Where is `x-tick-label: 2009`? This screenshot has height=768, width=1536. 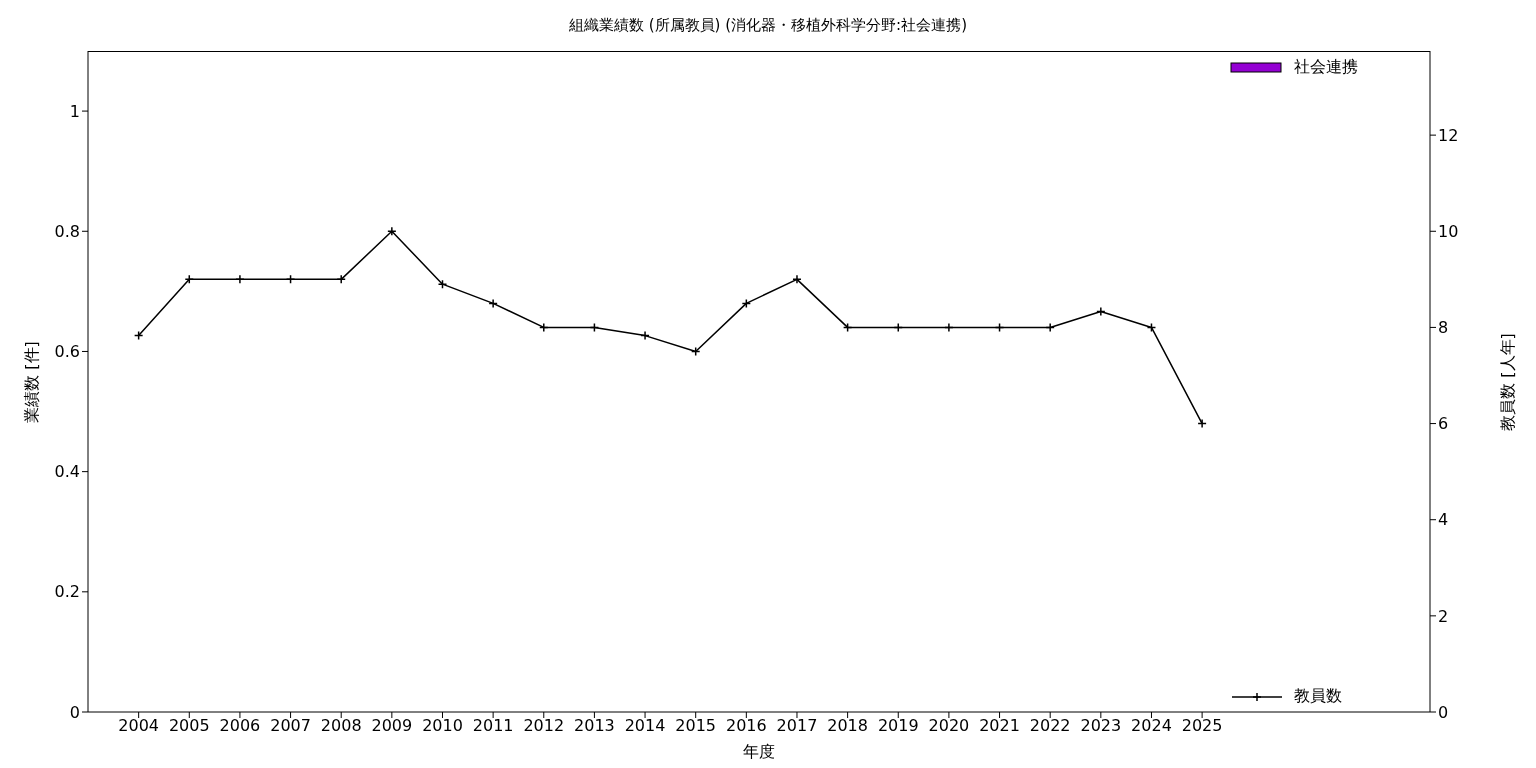 x-tick-label: 2009 is located at coordinates (392, 726).